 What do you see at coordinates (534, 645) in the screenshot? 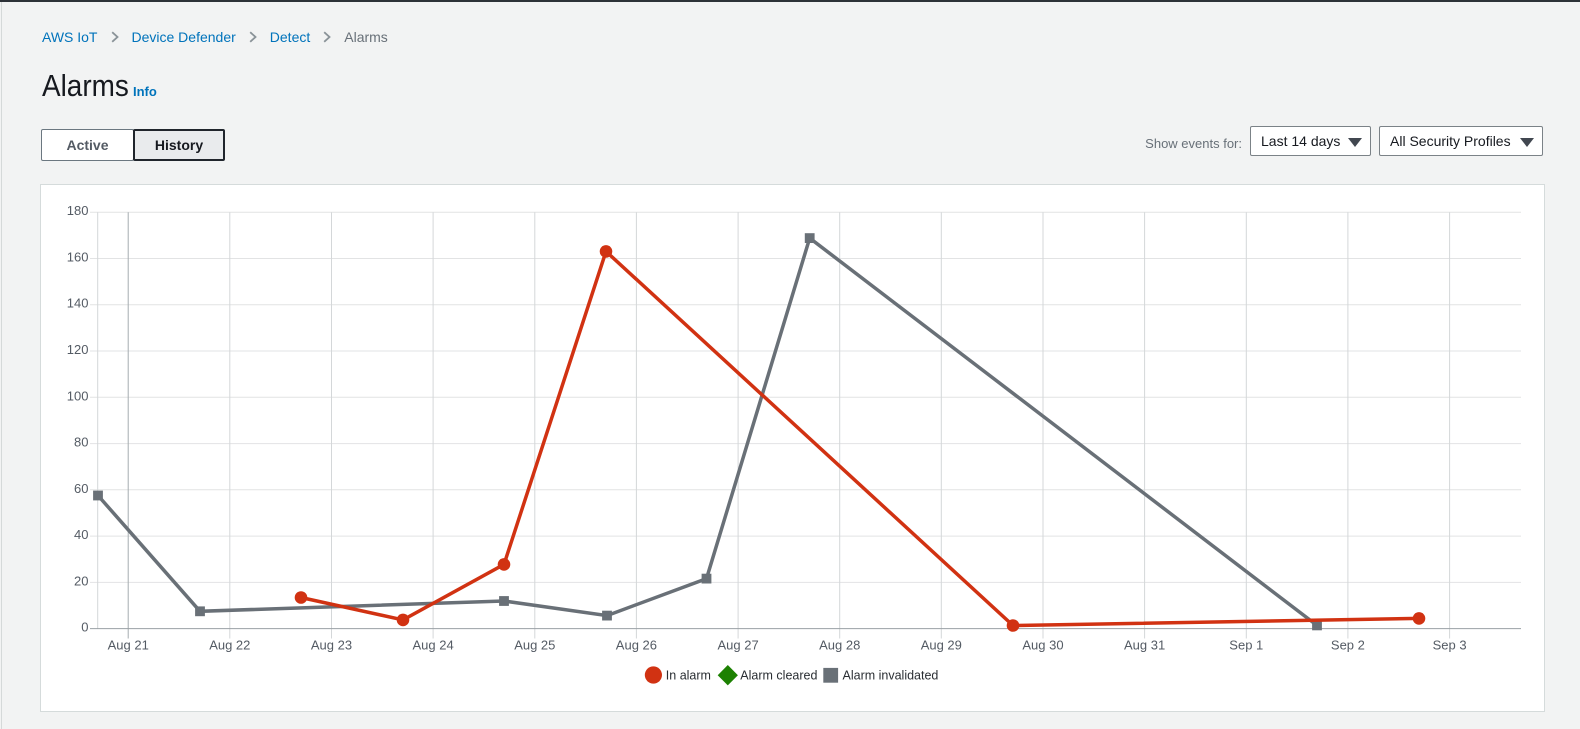
I see `svg-text: Aug 25` at bounding box center [534, 645].